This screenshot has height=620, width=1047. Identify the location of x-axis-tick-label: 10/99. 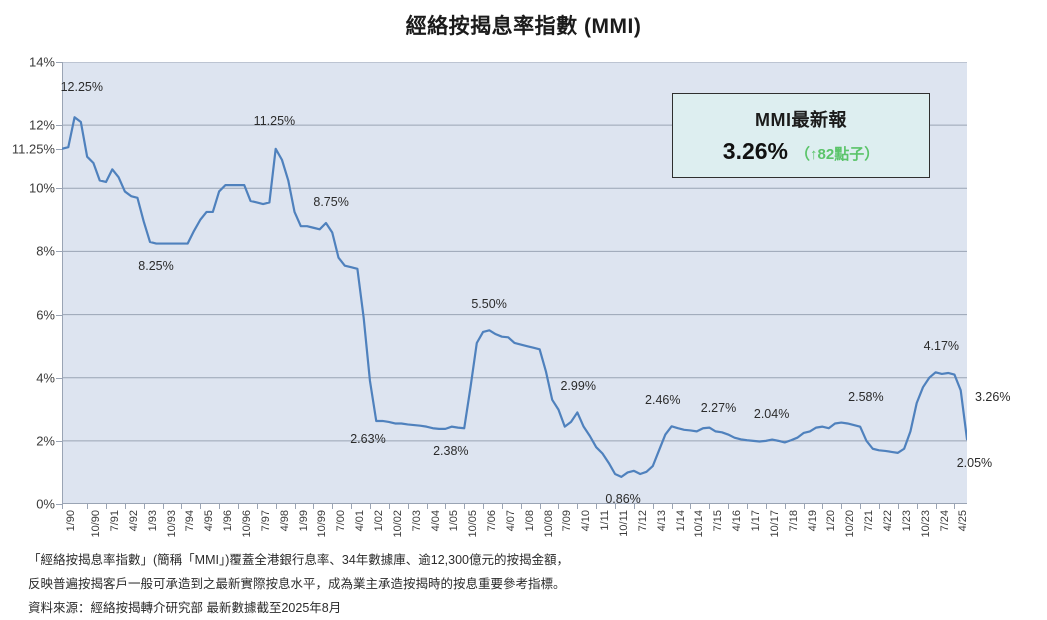
(322, 524).